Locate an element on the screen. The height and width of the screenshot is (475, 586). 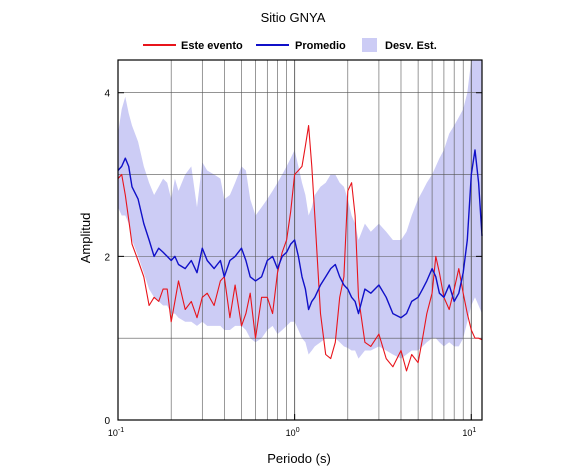
x-tick-label: 10⁻¹ is located at coordinates (116, 432).